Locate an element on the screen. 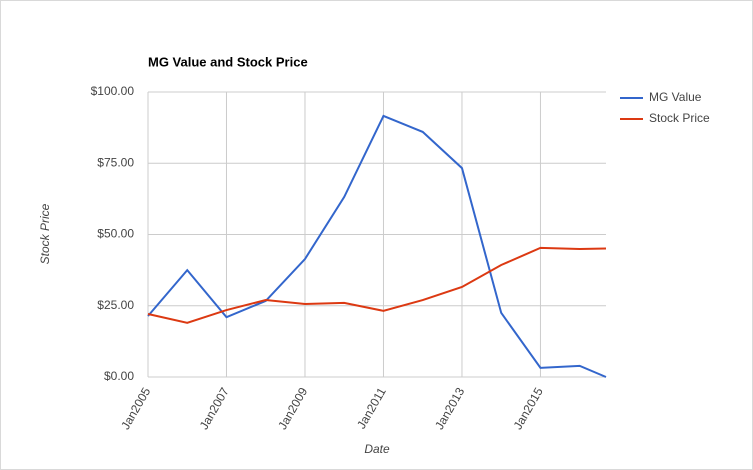 This screenshot has height=470, width=753. y-axis-label: Stock Price is located at coordinates (45, 233).